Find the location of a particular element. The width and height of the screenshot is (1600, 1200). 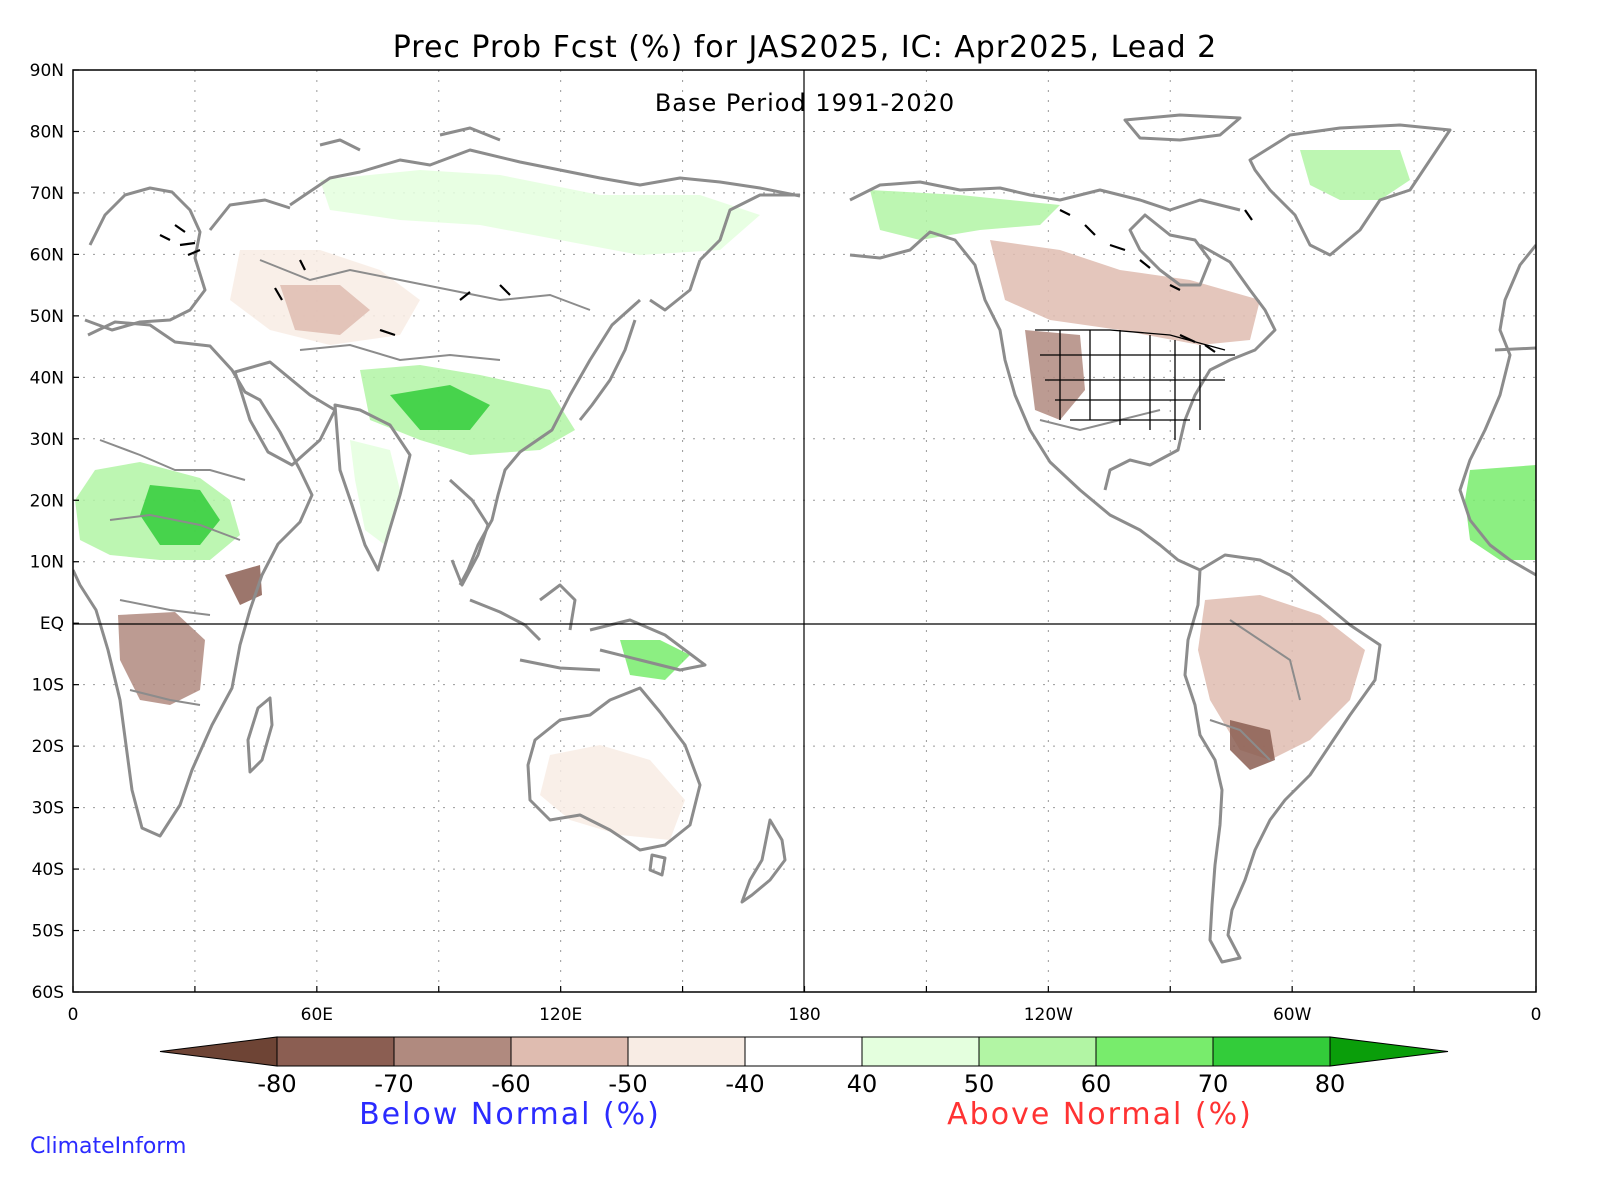

latitude-tick-label: 70N is located at coordinates (47, 194).